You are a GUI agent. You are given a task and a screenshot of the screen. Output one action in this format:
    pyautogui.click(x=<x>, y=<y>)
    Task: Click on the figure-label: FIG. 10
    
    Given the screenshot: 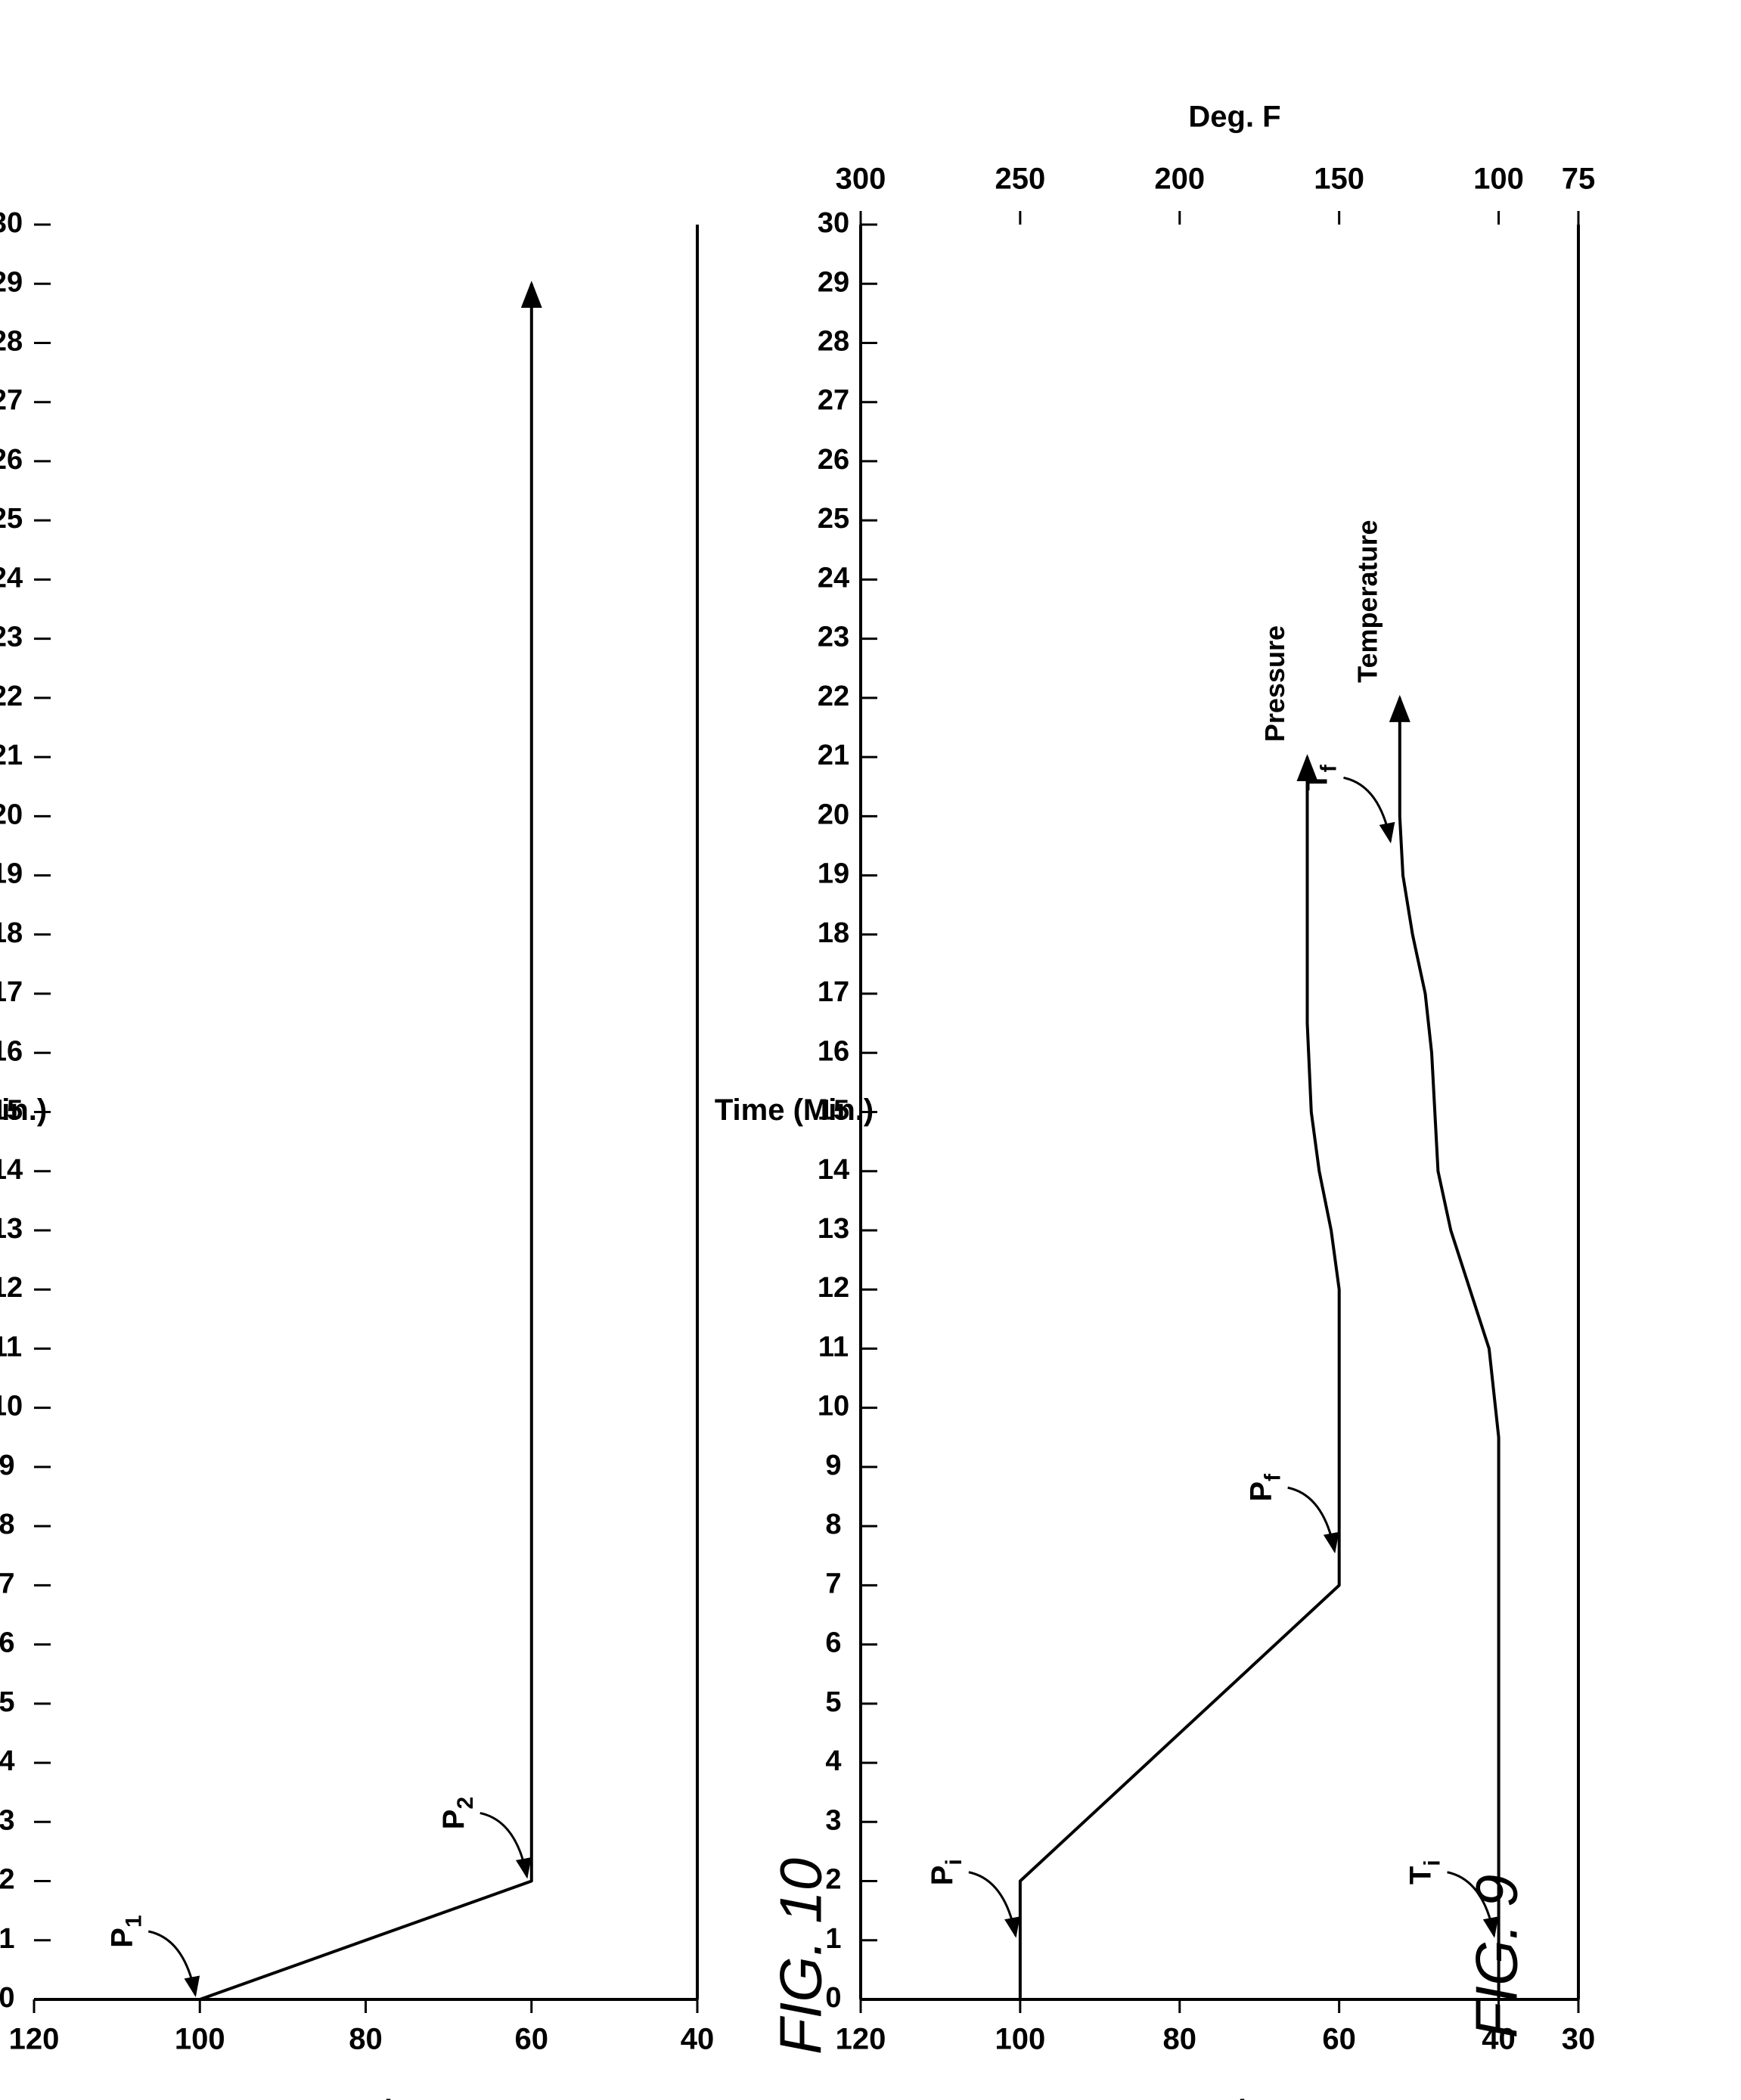 What is the action you would take?
    pyautogui.click(x=801, y=1956)
    